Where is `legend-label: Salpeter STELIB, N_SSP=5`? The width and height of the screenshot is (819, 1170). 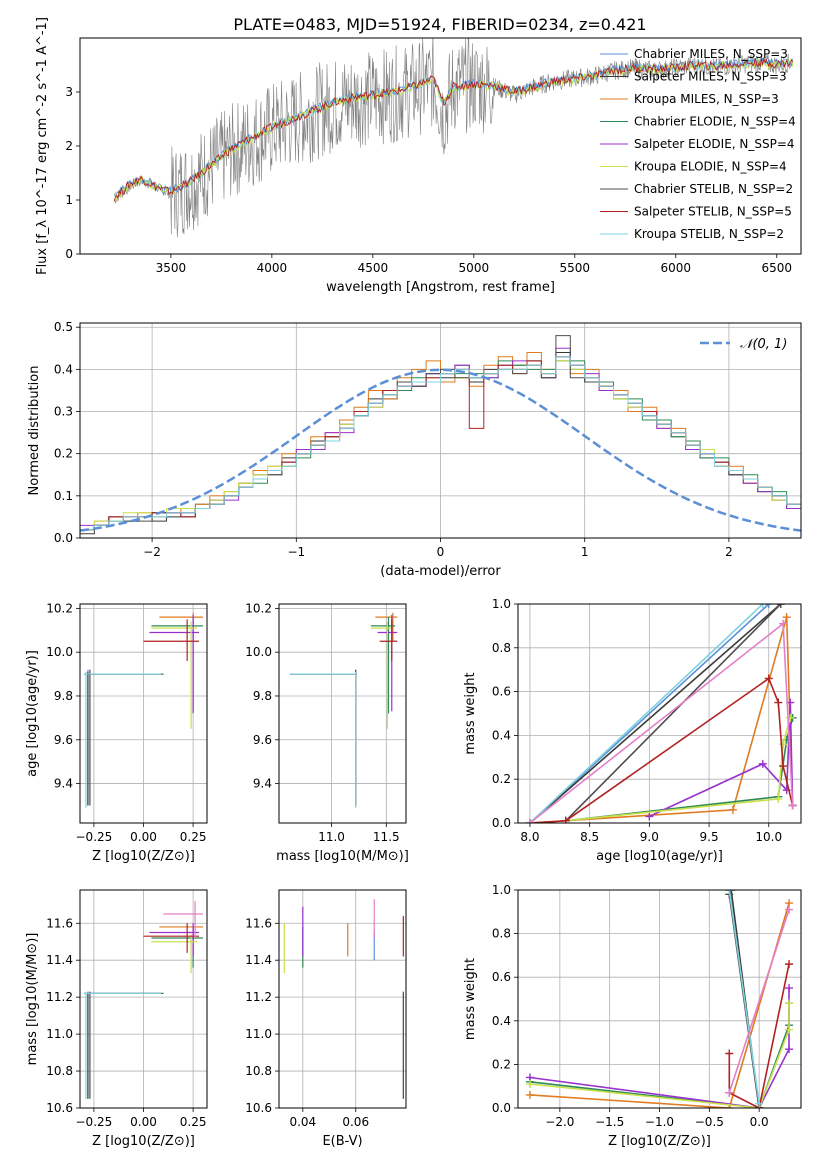
legend-label: Salpeter STELIB, N_SSP=5 is located at coordinates (713, 212).